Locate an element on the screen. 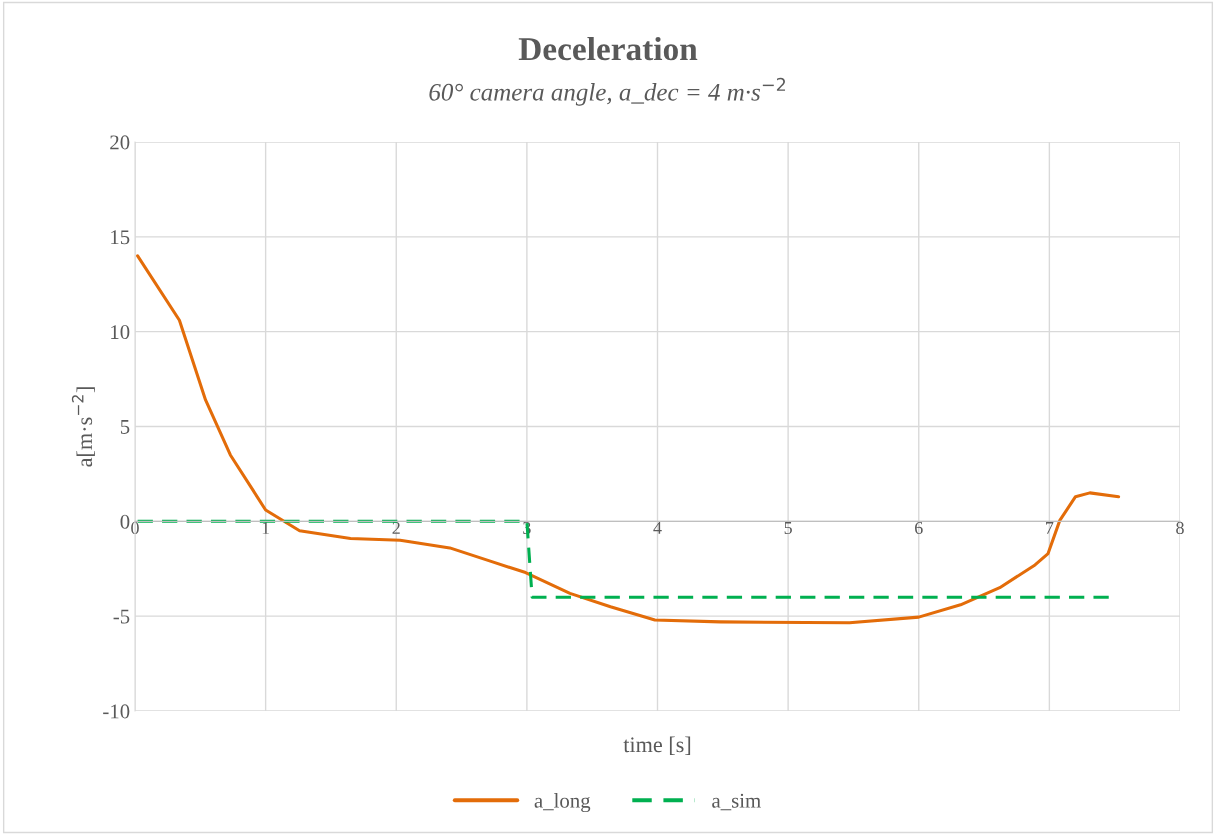 Image resolution: width=1216 pixels, height=835 pixels. x-tick-label: 5 is located at coordinates (788, 528).